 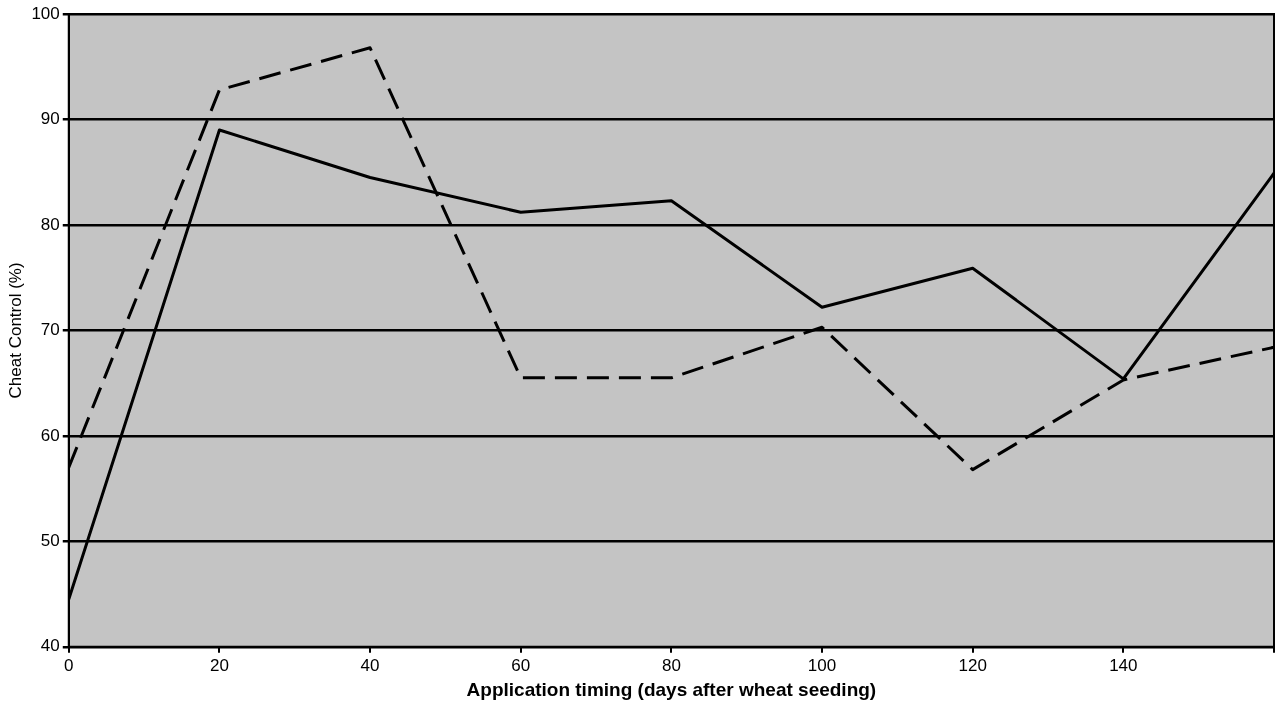 I want to click on x-tick-label: 100, so click(x=822, y=665).